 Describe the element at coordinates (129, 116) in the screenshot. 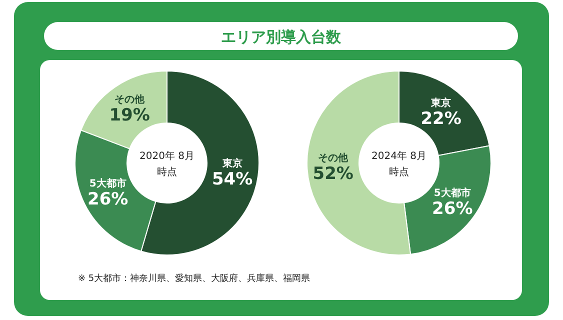

I see `data-label: 19%` at that location.